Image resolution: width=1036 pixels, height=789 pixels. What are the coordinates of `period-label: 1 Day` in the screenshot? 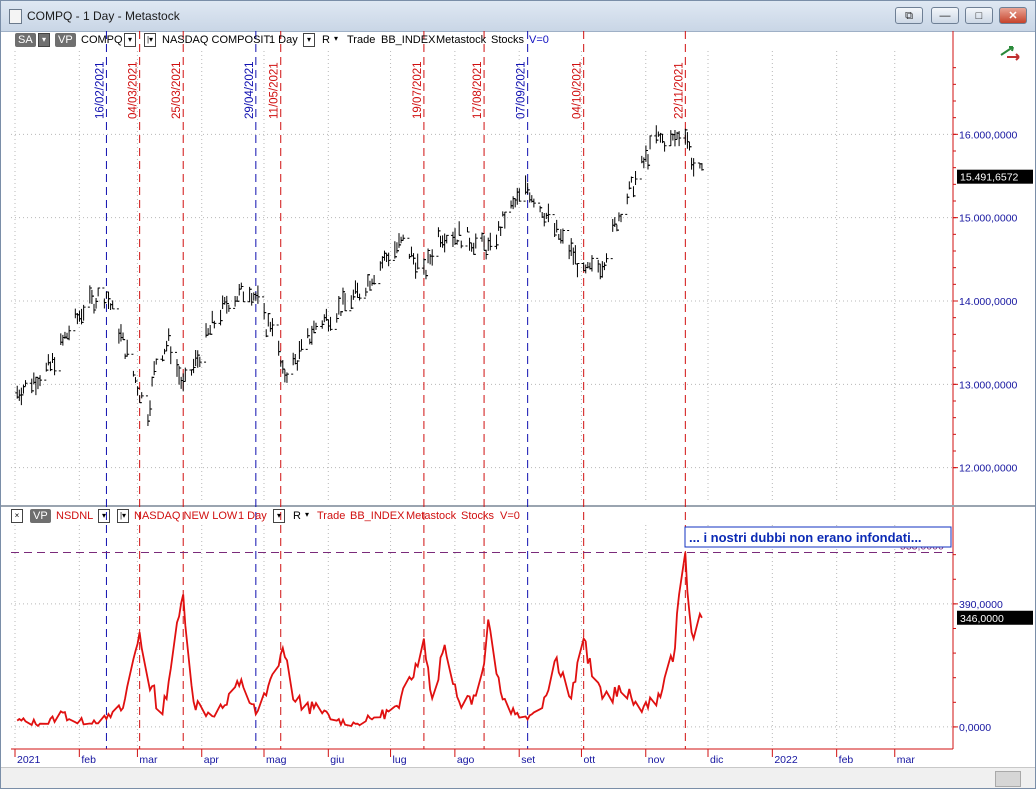 It's located at (252, 516).